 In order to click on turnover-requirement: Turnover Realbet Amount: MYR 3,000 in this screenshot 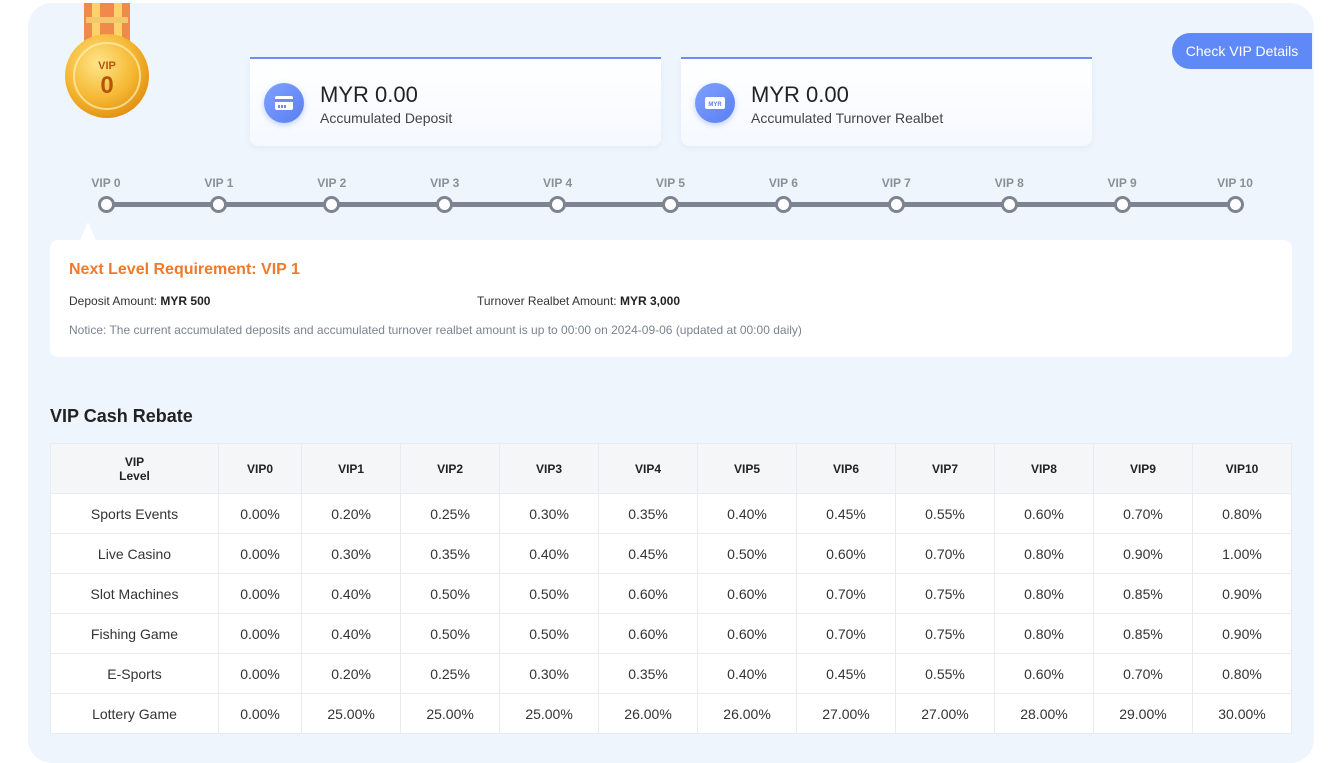, I will do `click(578, 301)`.